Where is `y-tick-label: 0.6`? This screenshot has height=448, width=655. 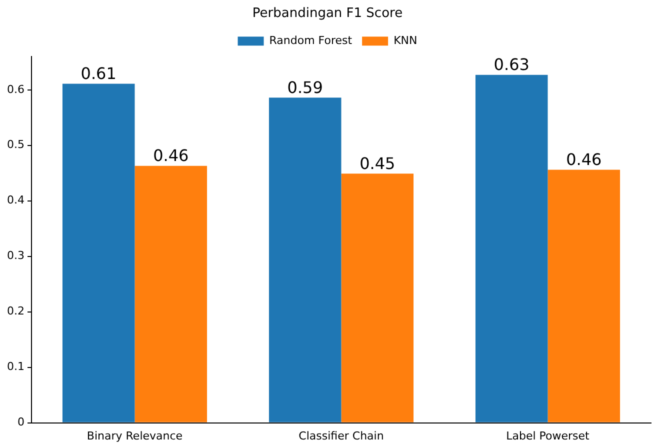 y-tick-label: 0.6 is located at coordinates (15, 89).